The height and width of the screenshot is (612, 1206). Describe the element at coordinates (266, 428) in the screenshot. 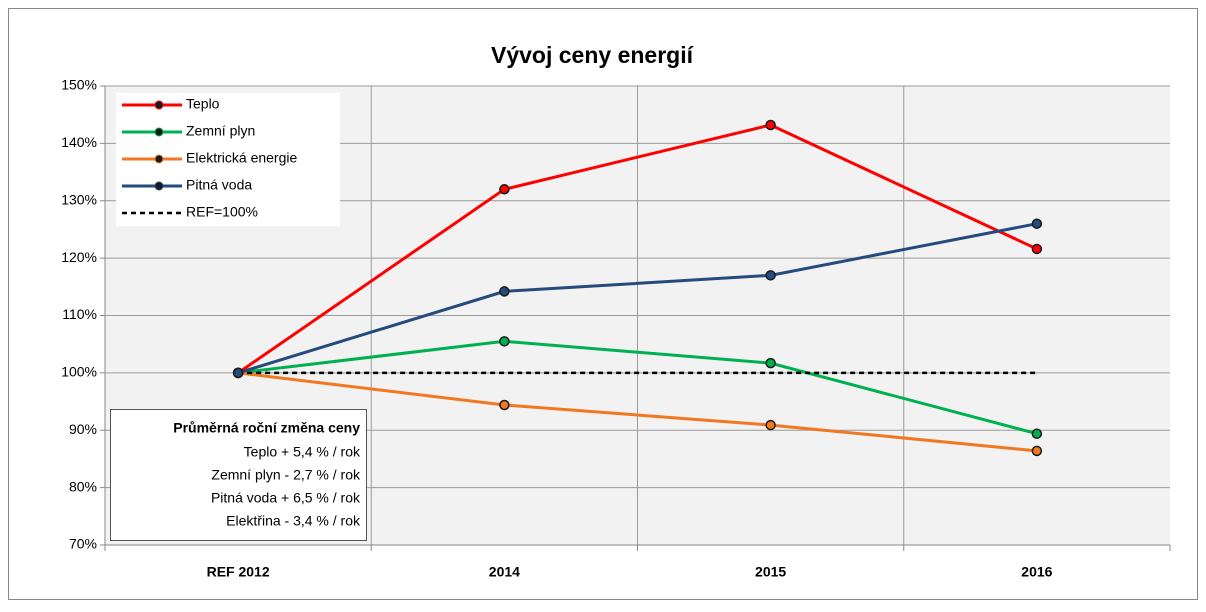

I see `annotation-title: Průměrná roční změna ceny` at that location.